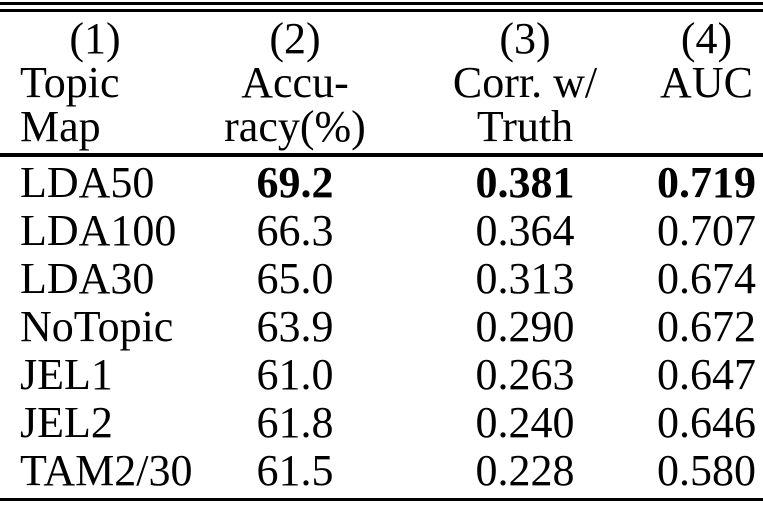 Image resolution: width=763 pixels, height=510 pixels. Describe the element at coordinates (381, 7) in the screenshot. I see `top-double-rule` at that location.